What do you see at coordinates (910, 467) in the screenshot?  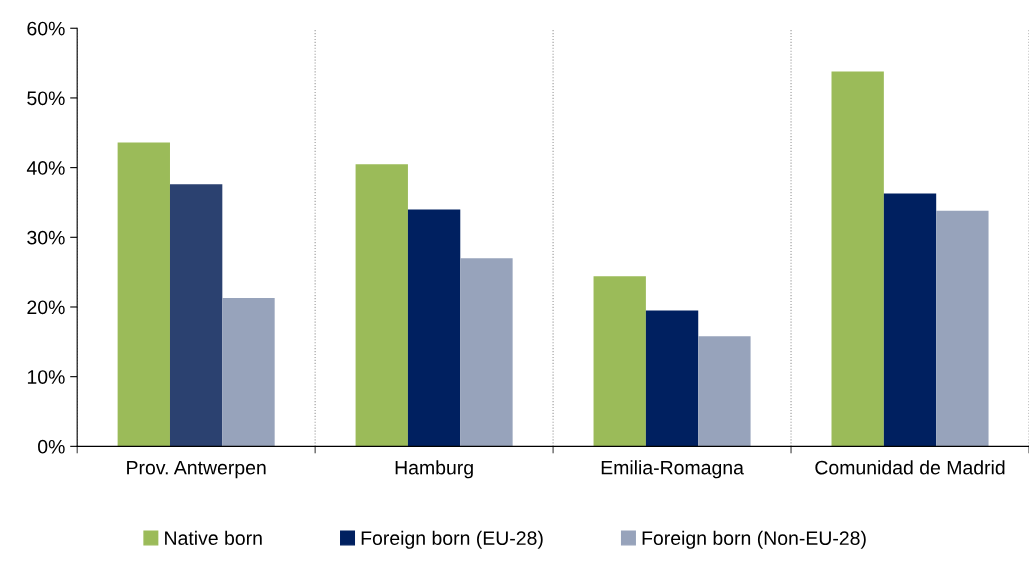 I see `x-tick-label: Comunidad de Madrid` at bounding box center [910, 467].